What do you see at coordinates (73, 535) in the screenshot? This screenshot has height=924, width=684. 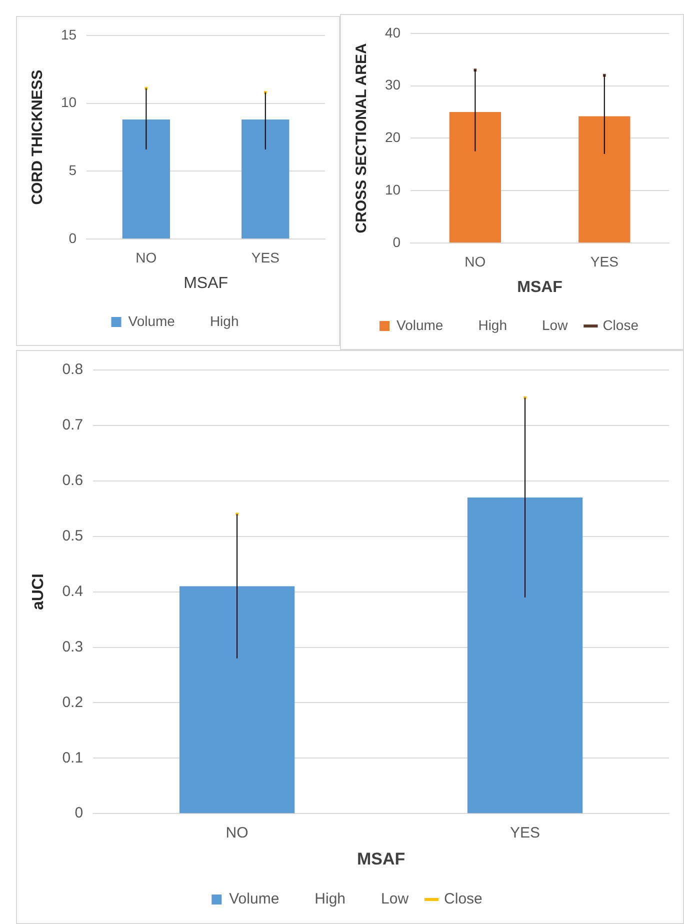 I see `y-tick-label: 0.5` at bounding box center [73, 535].